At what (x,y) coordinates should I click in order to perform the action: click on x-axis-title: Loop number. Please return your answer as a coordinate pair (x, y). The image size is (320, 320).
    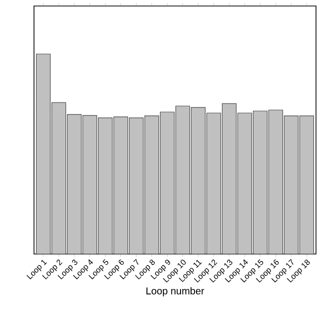
    Looking at the image, I should click on (175, 291).